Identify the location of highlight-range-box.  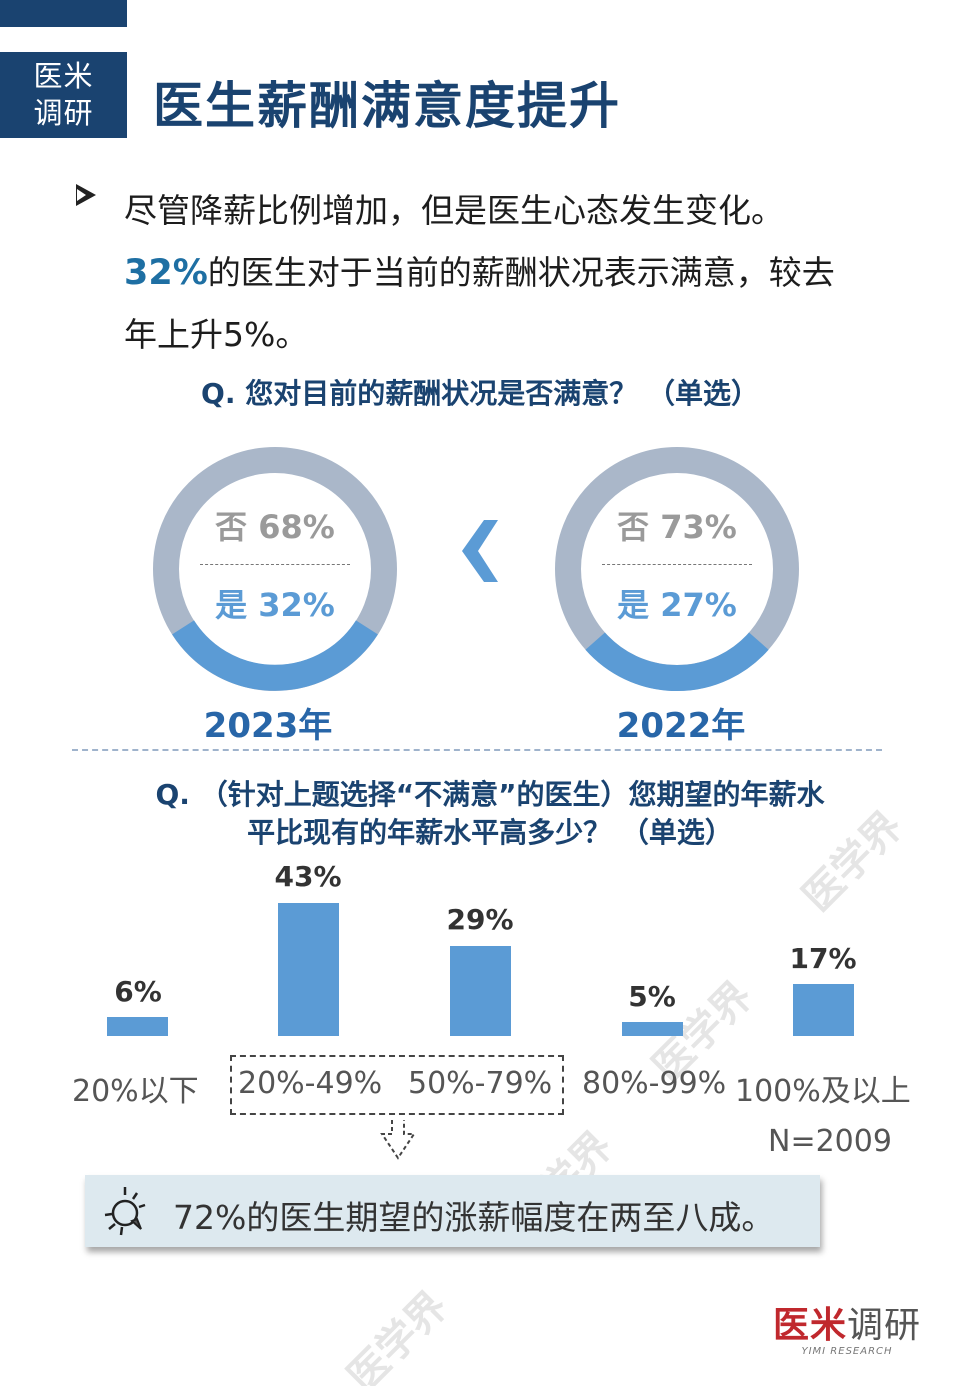
(397, 1085).